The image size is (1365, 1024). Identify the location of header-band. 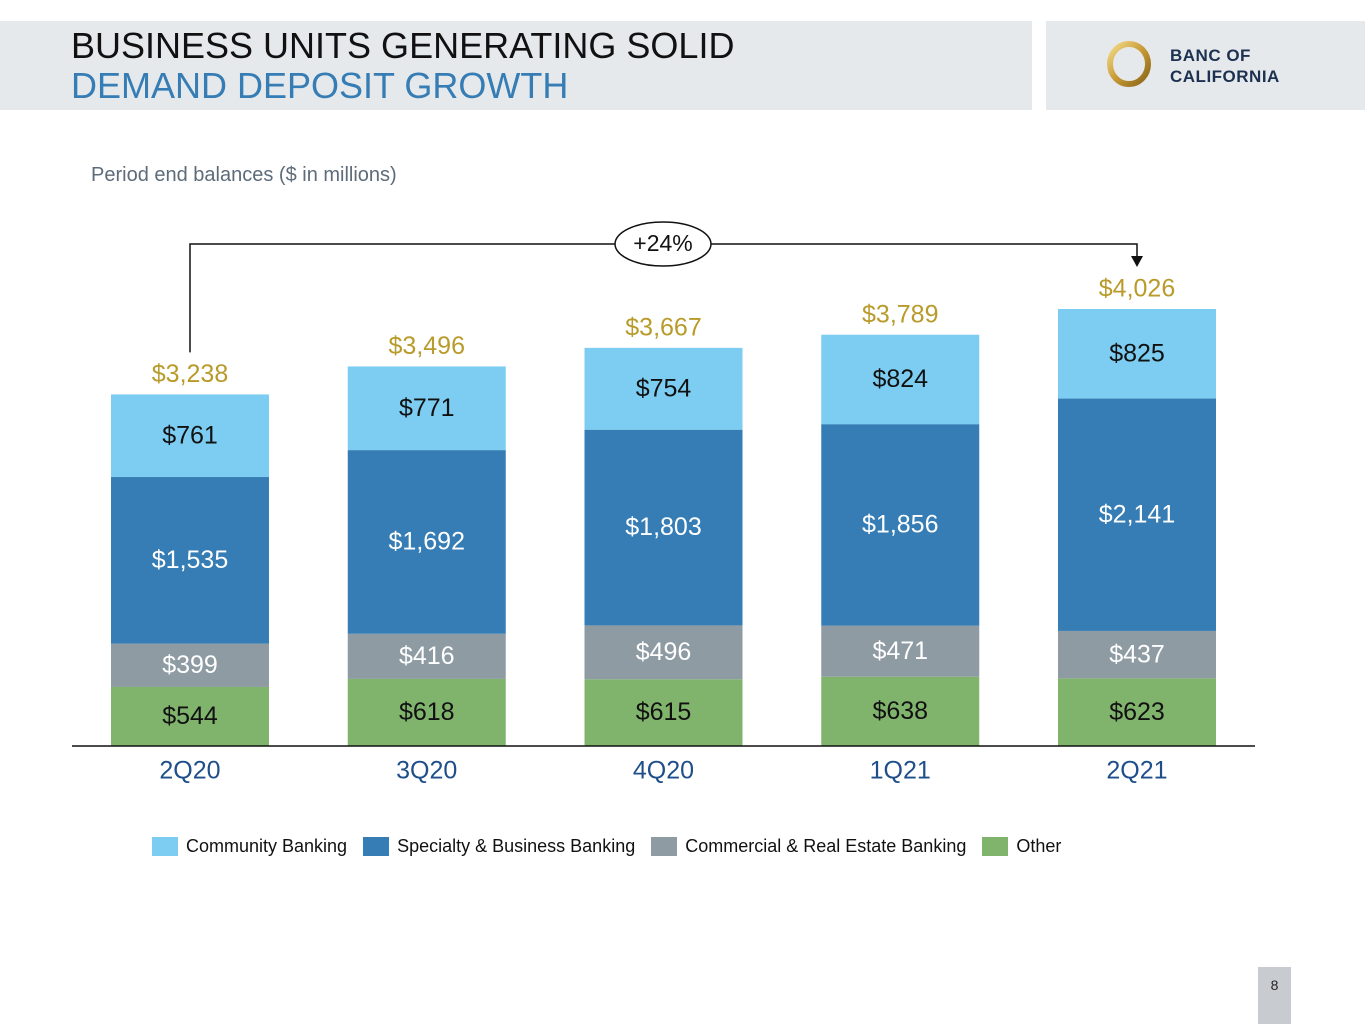
(516, 65).